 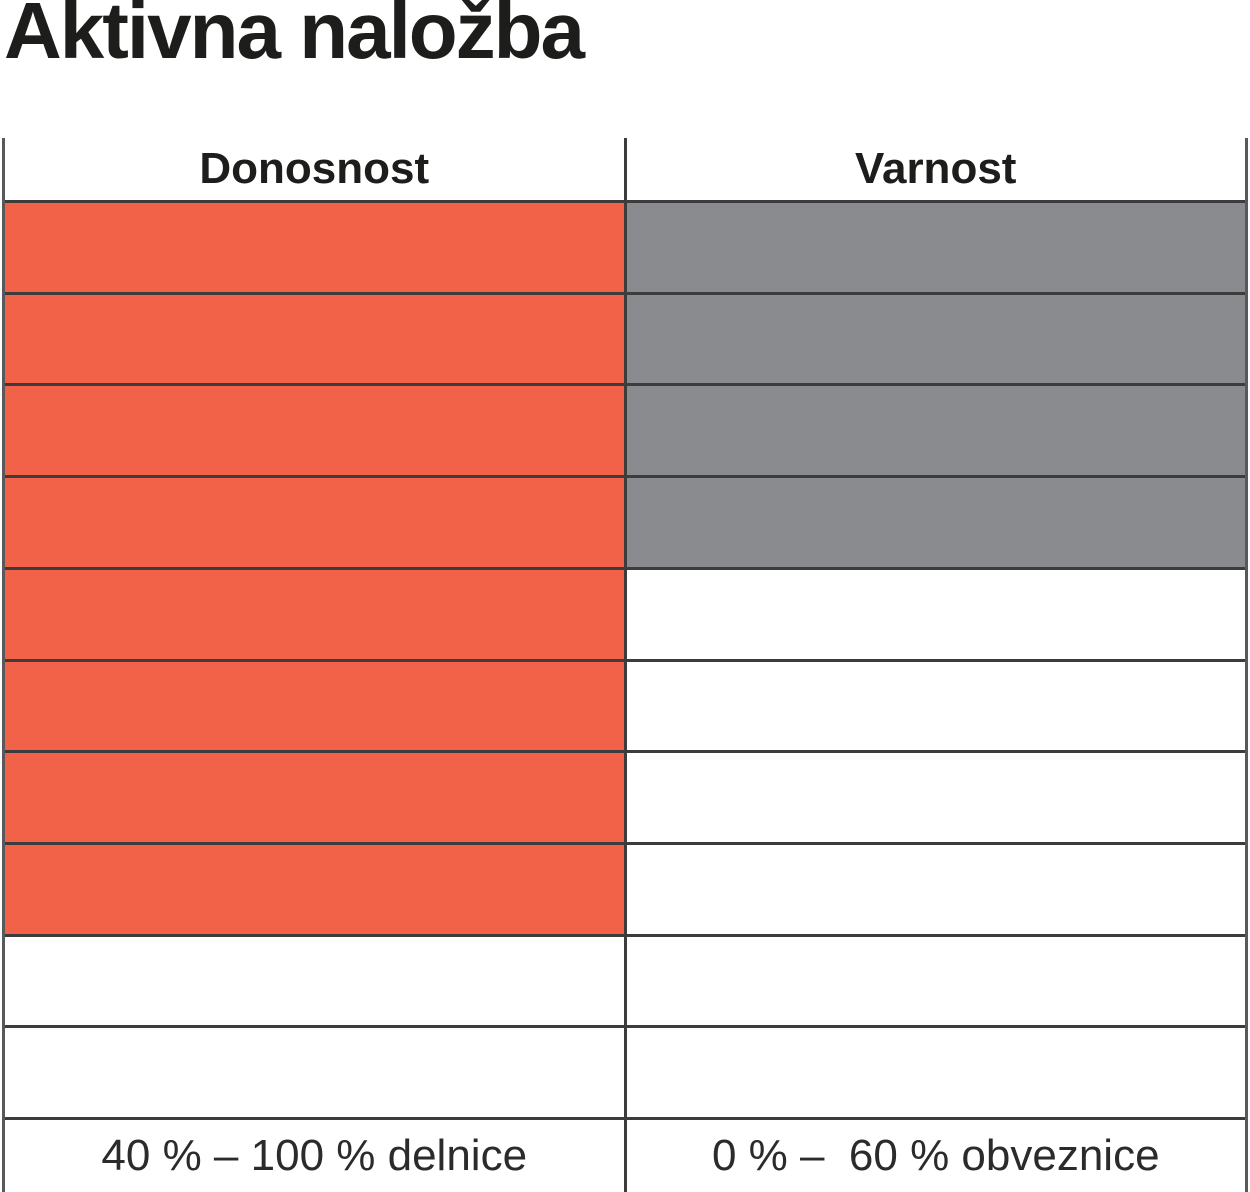 What do you see at coordinates (935, 1155) in the screenshot?
I see `footer-obveznice-range: 0 % – 60 % obveznice` at bounding box center [935, 1155].